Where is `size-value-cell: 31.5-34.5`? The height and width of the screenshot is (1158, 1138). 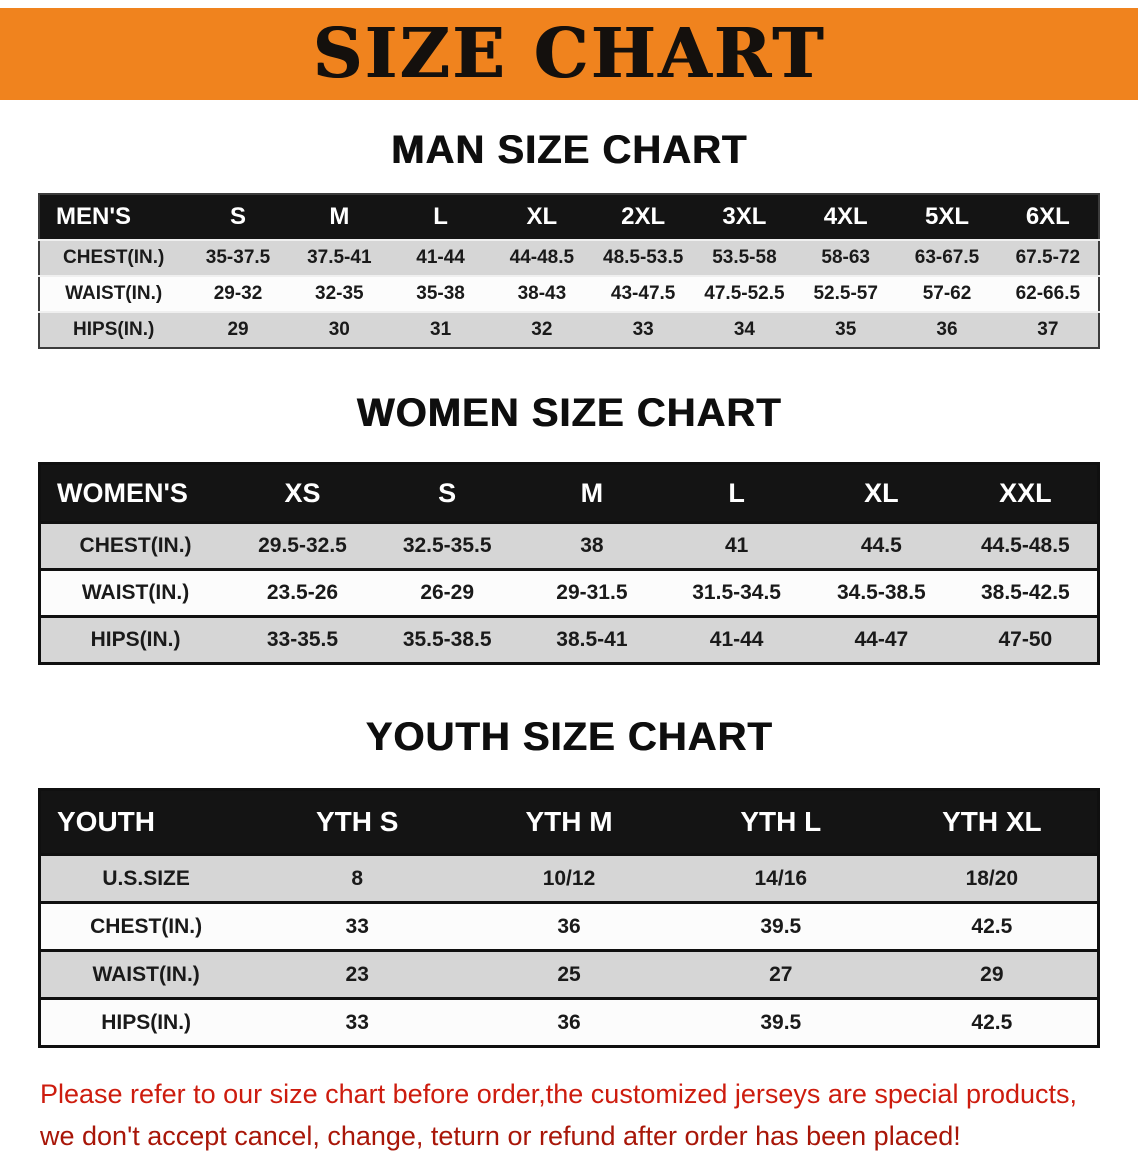
size-value-cell: 31.5-34.5 is located at coordinates (736, 592).